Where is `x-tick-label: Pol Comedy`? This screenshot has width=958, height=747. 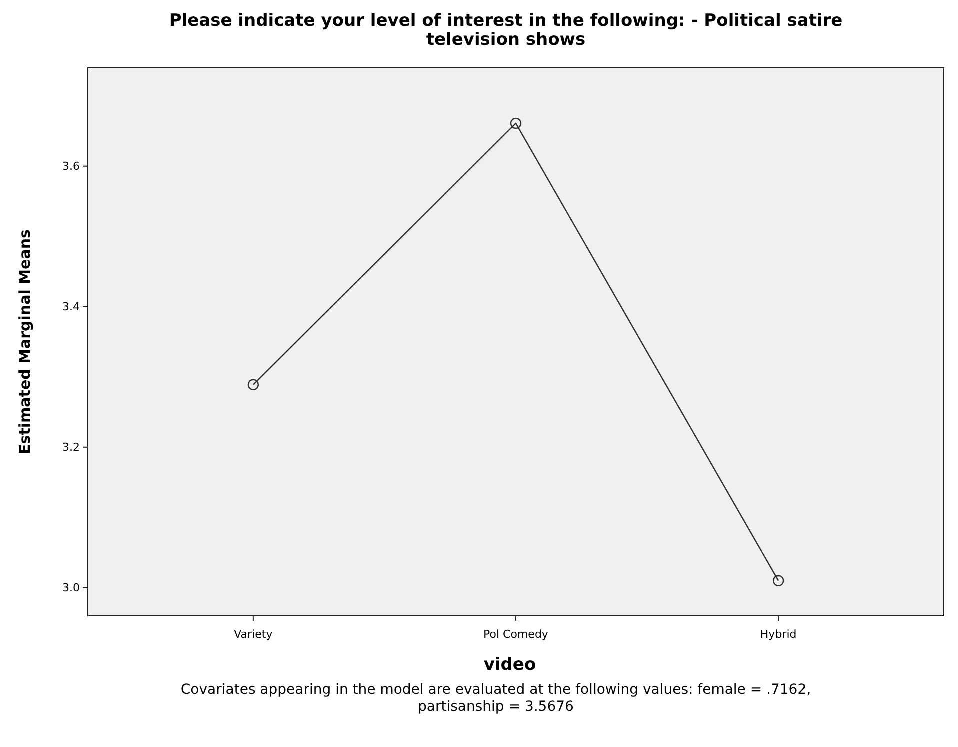
x-tick-label: Pol Comedy is located at coordinates (516, 634).